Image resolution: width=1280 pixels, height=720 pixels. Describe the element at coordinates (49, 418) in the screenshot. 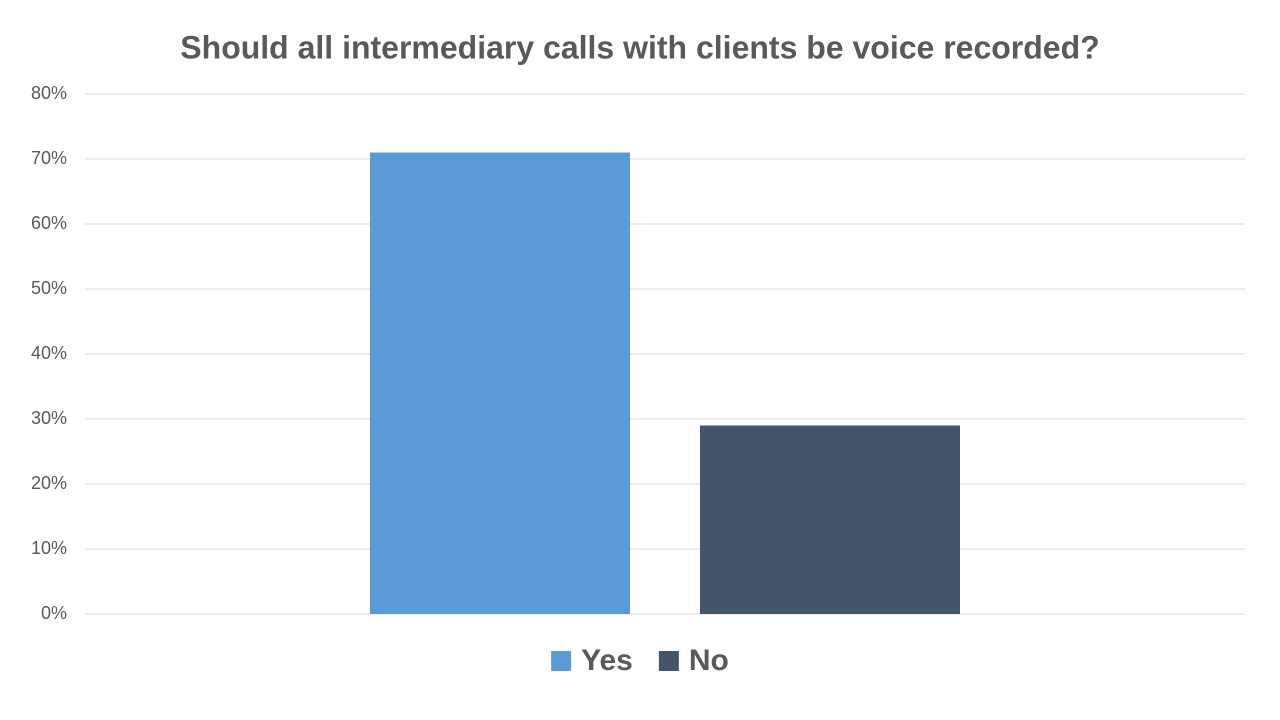

I see `y-tick-label: 30%` at that location.